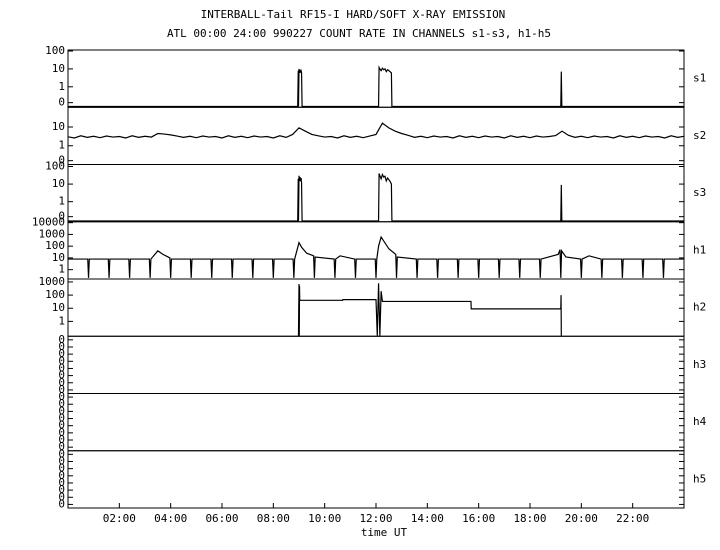 This screenshot has height=550, width=720. Describe the element at coordinates (699, 135) in the screenshot. I see `panel-label: s2` at that location.